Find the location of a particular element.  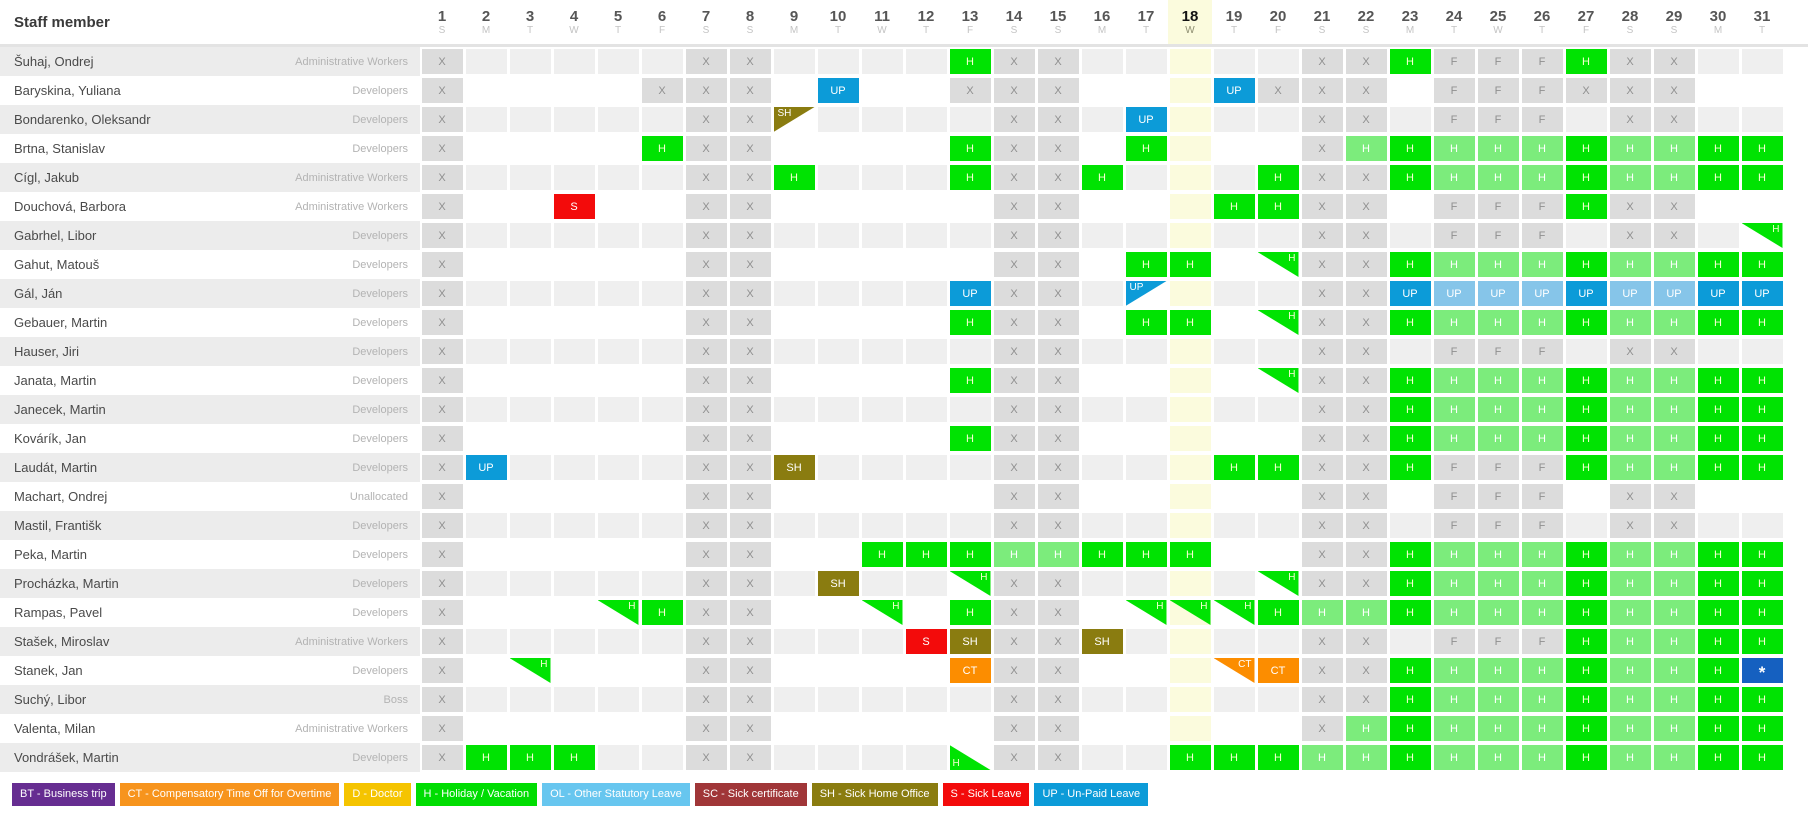

schedule-cell-day-14: H is located at coordinates (1014, 554).